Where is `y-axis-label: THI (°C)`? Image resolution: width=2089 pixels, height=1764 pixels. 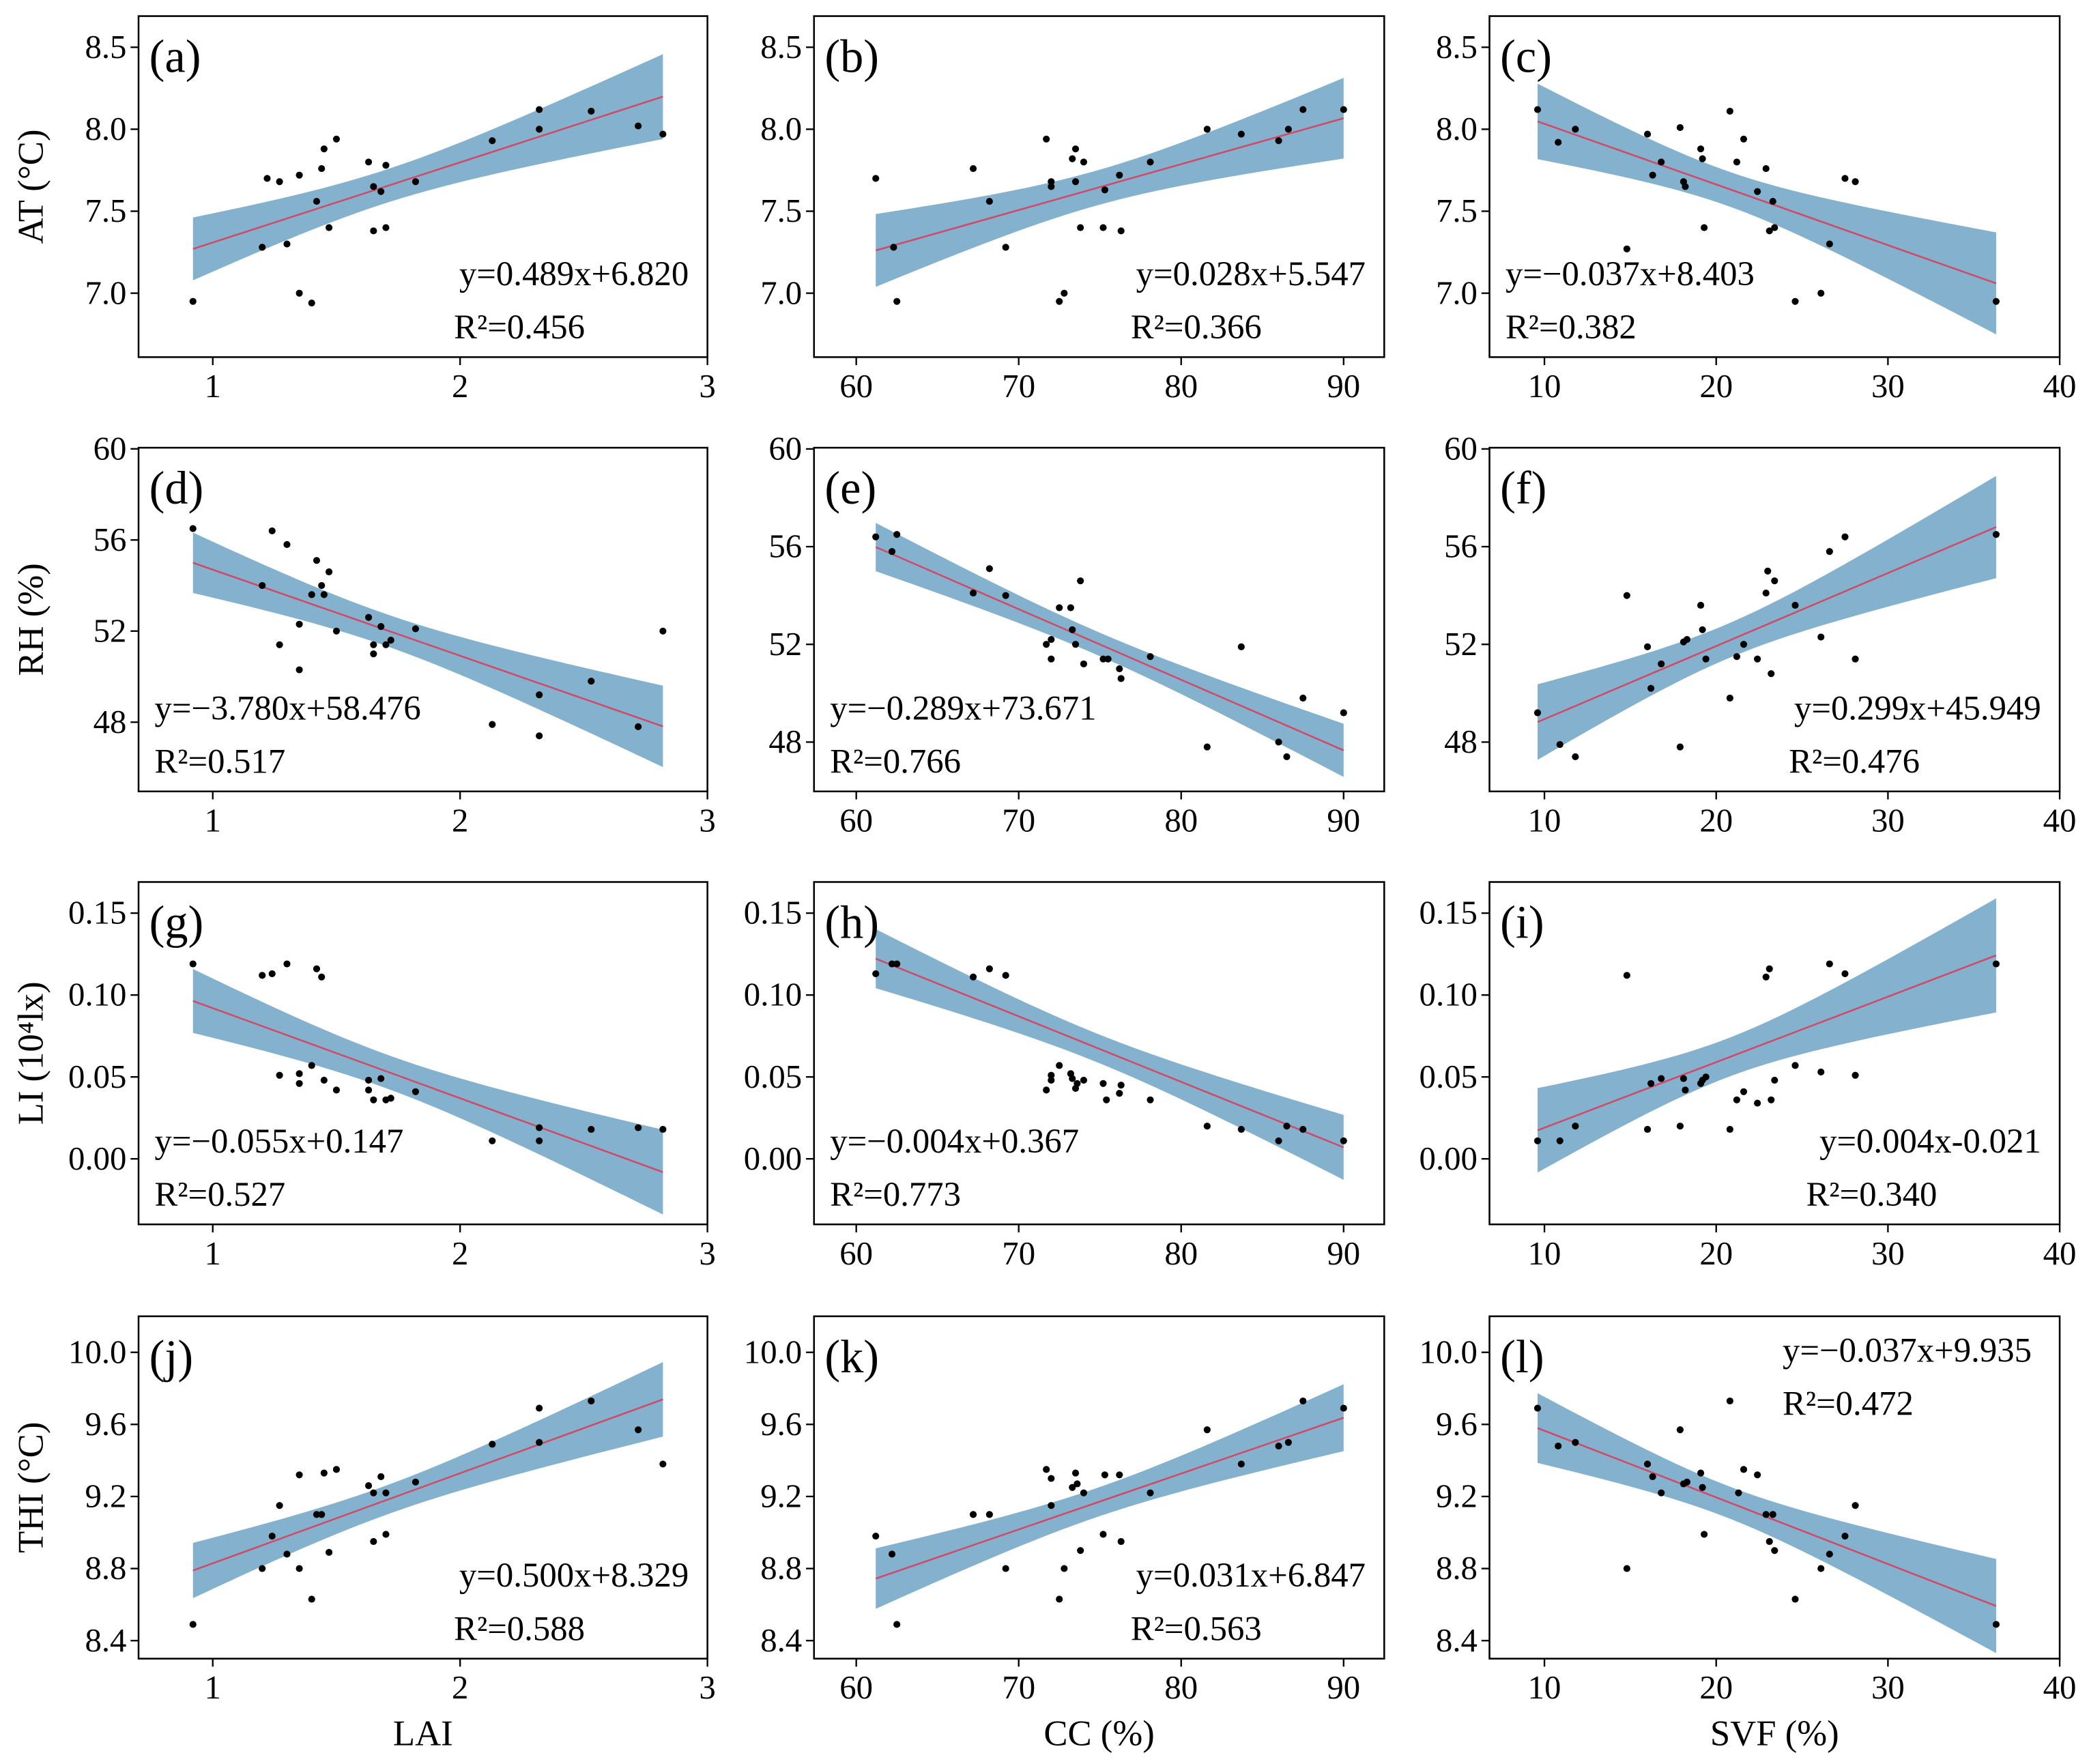 y-axis-label: THI (°C) is located at coordinates (31, 1487).